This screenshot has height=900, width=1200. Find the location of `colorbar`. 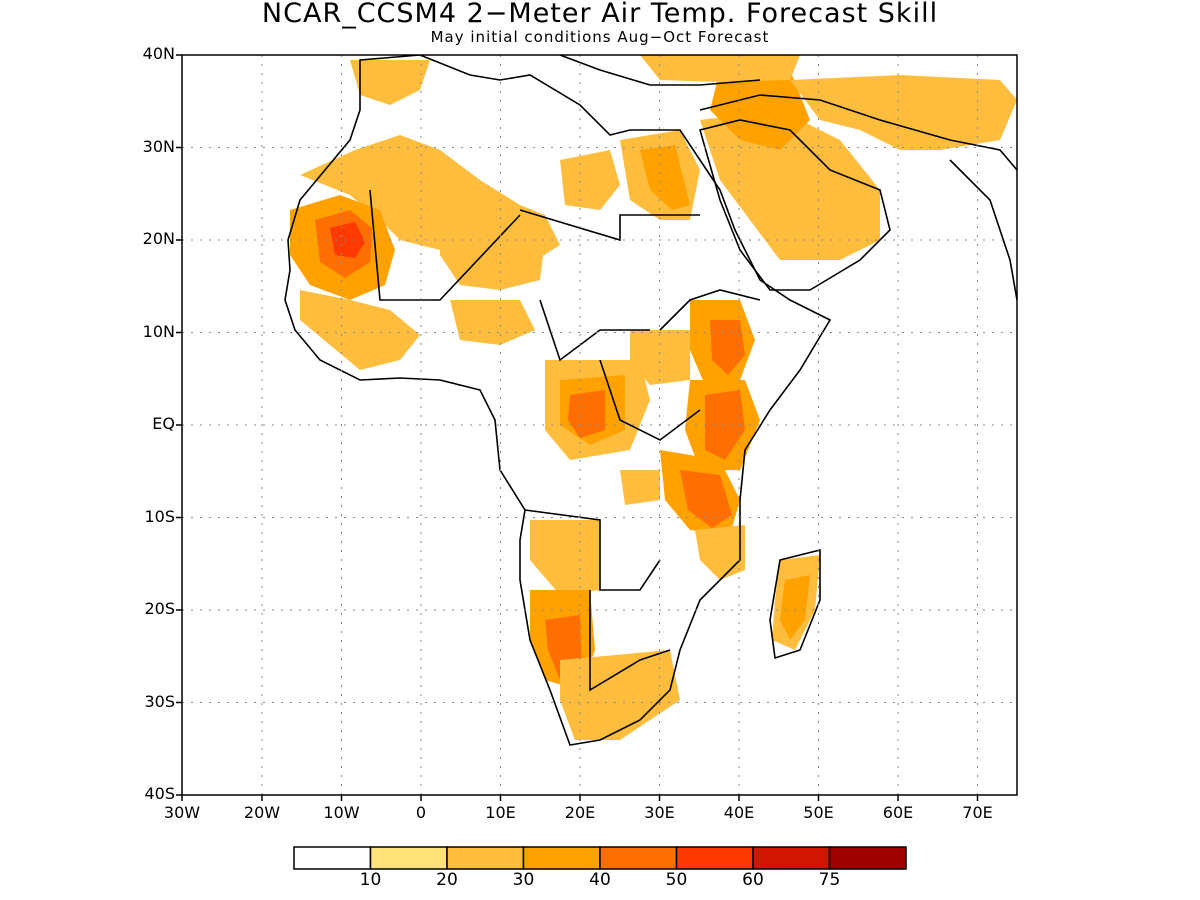

colorbar is located at coordinates (600, 858).